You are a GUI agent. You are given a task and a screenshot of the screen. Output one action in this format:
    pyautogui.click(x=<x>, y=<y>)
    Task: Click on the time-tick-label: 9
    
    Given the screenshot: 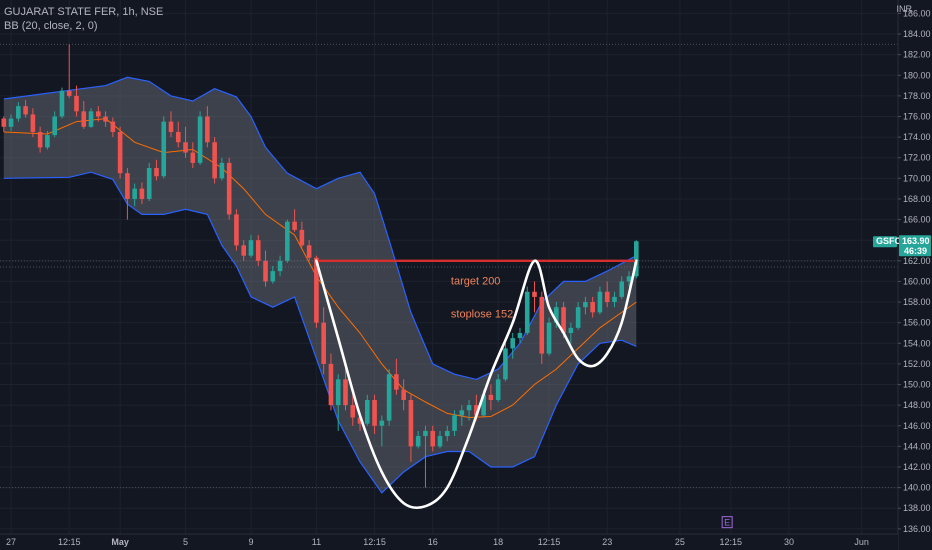 What is the action you would take?
    pyautogui.click(x=250, y=542)
    